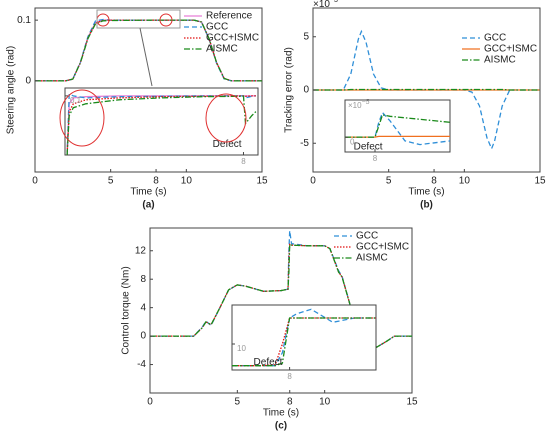 This screenshot has width=550, height=435. Describe the element at coordinates (304, 143) in the screenshot. I see `y-tick-label: -5` at that location.